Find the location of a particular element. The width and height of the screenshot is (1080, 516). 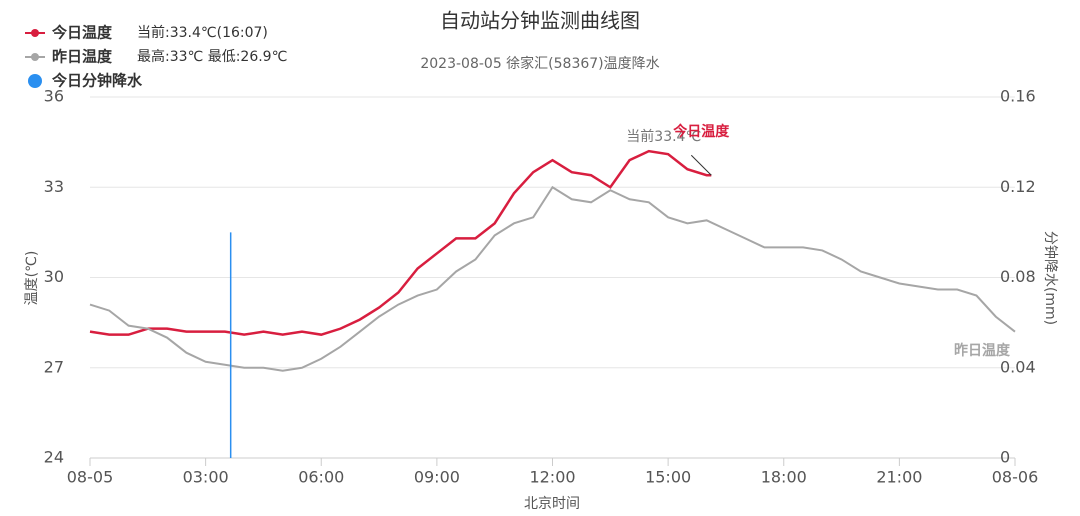

y2-tick-label: 0.16 is located at coordinates (1018, 96).